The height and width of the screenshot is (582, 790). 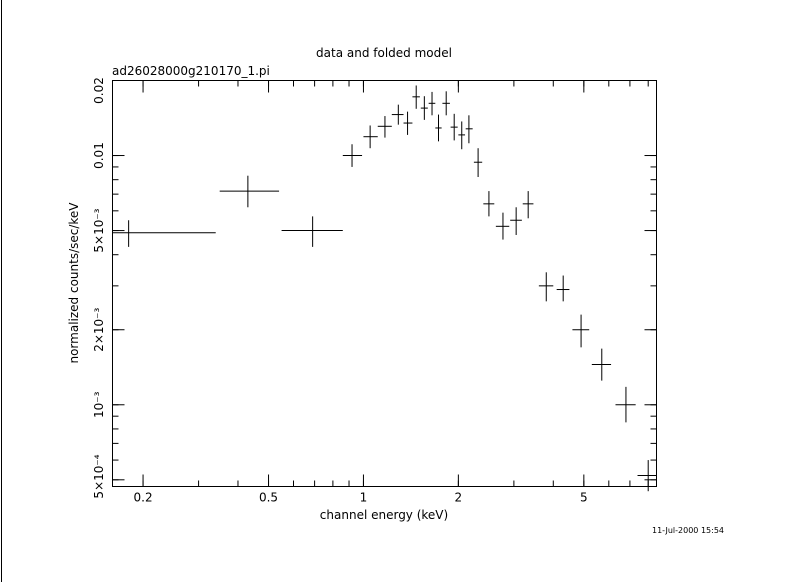 What do you see at coordinates (364, 498) in the screenshot?
I see `x-tick-label: 1` at bounding box center [364, 498].